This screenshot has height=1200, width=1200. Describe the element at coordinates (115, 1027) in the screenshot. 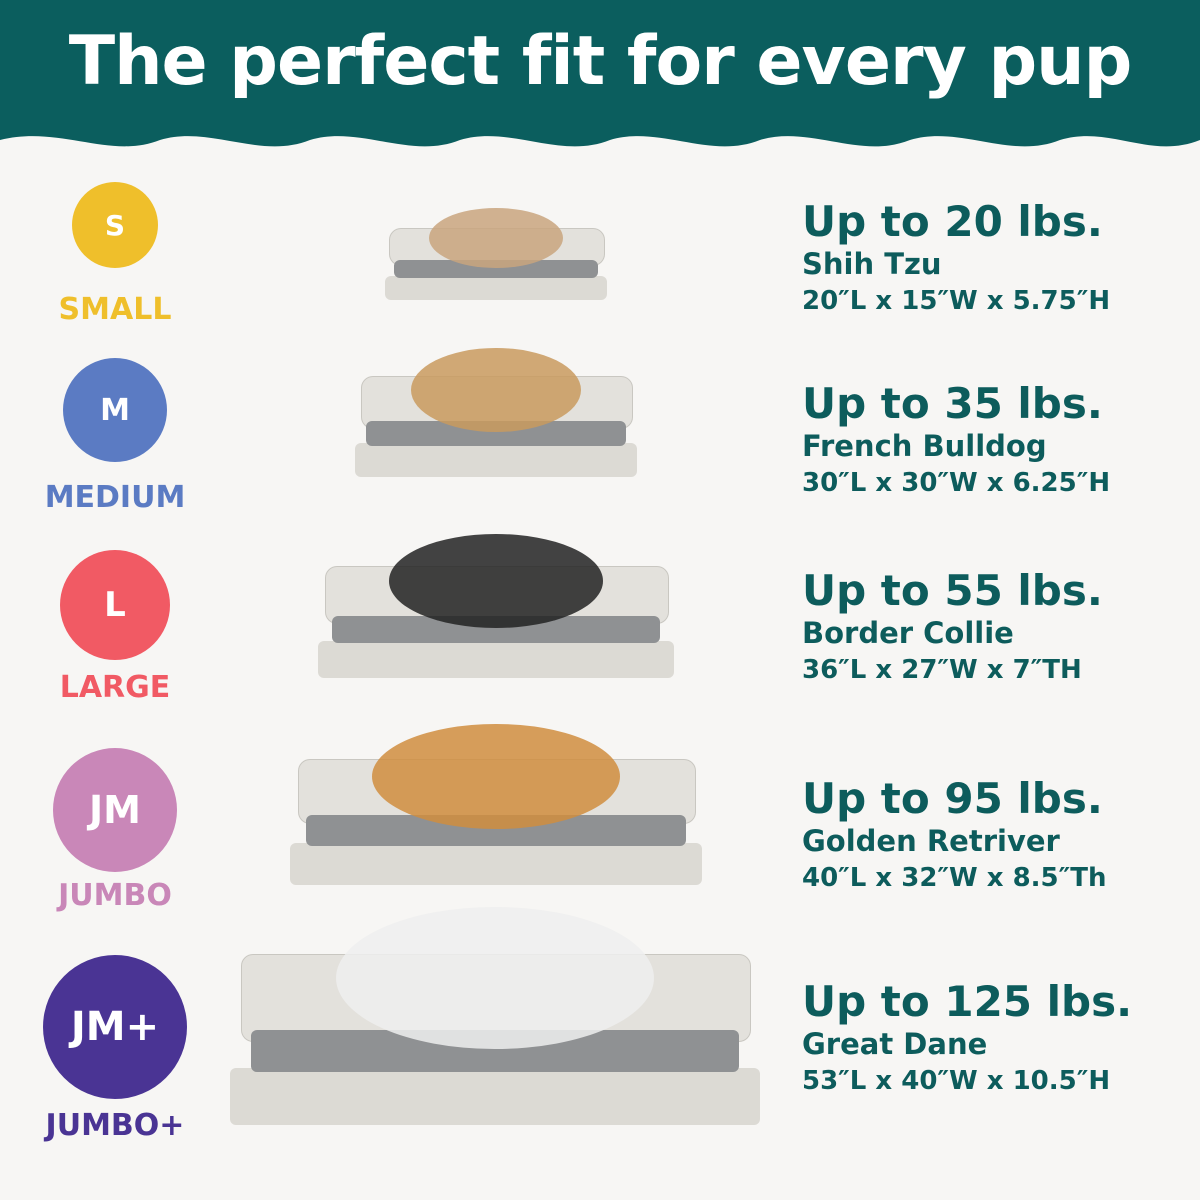

I see `size-badge: JM+` at that location.